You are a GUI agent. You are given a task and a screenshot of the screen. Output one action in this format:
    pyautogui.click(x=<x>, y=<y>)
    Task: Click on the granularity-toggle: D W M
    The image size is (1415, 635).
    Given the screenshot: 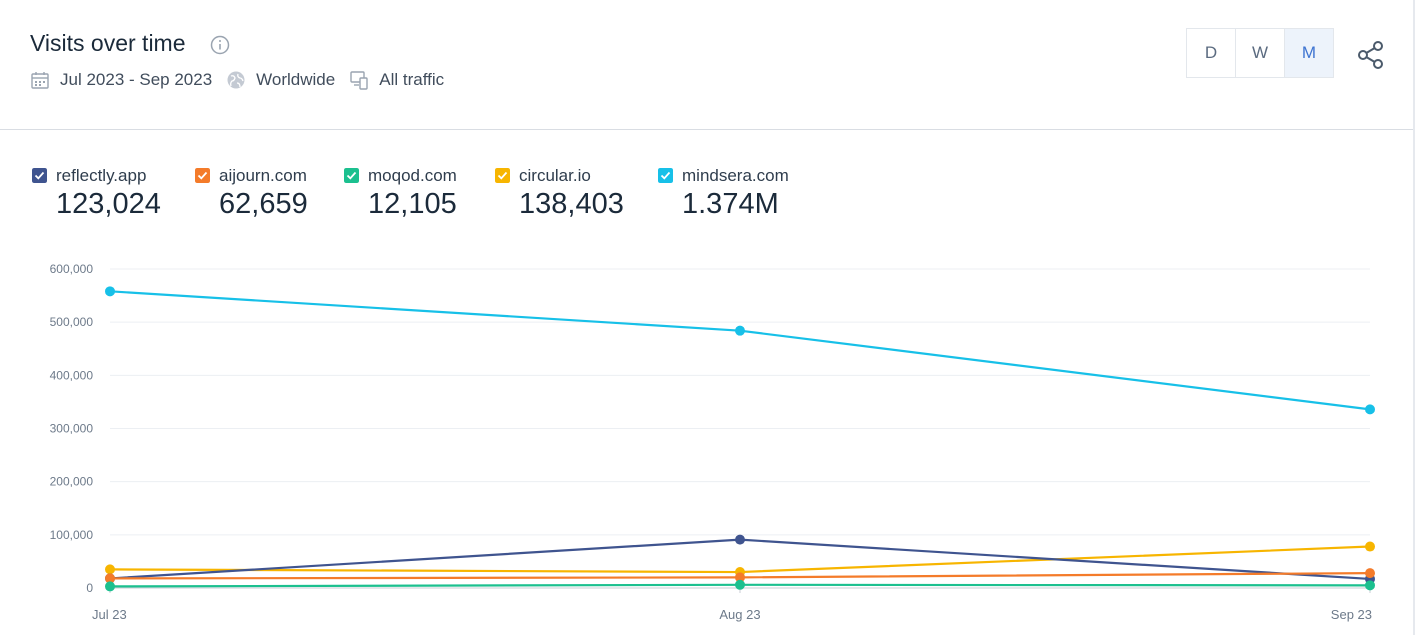 What is the action you would take?
    pyautogui.click(x=1260, y=53)
    